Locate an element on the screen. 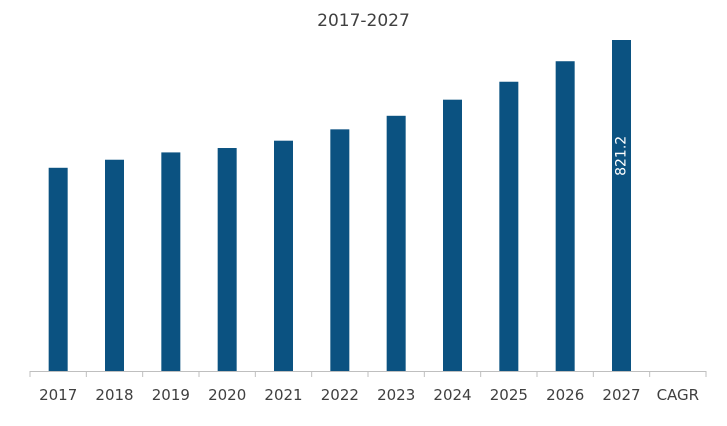  bar-2023 is located at coordinates (396, 243).